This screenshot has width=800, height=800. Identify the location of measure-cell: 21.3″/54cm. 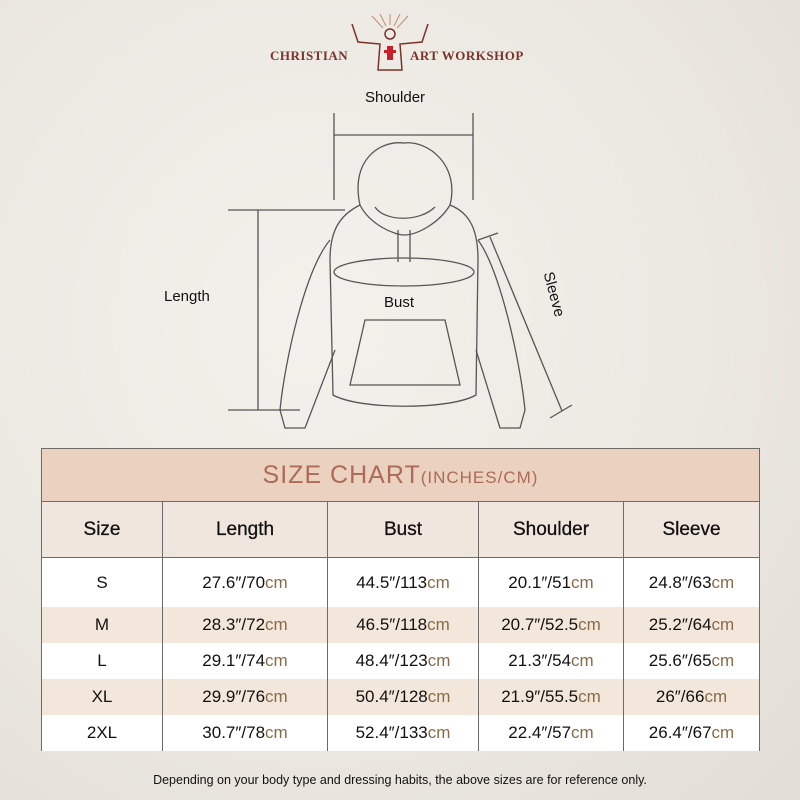
(551, 661).